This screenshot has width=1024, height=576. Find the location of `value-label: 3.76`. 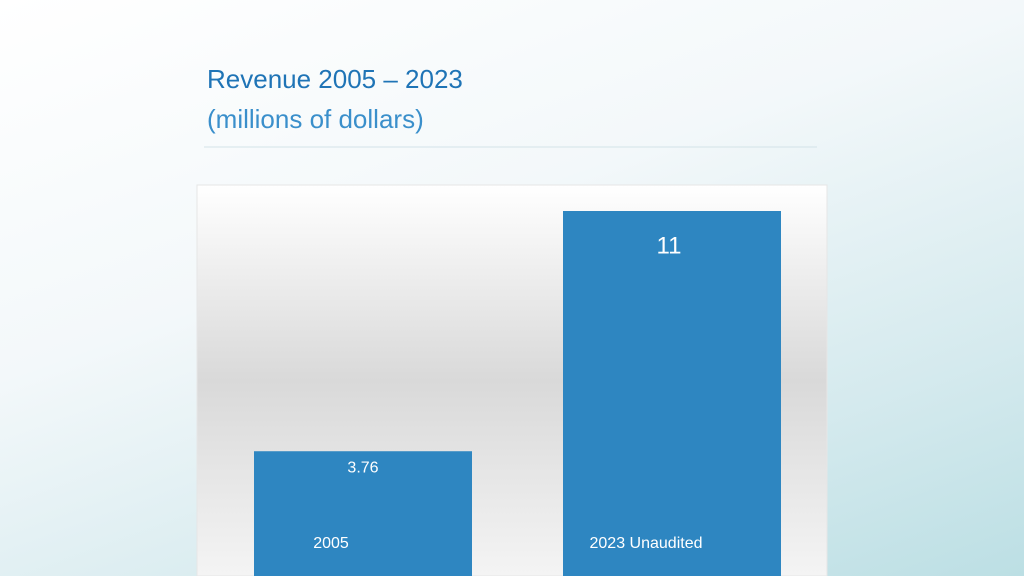

value-label: 3.76 is located at coordinates (362, 467).